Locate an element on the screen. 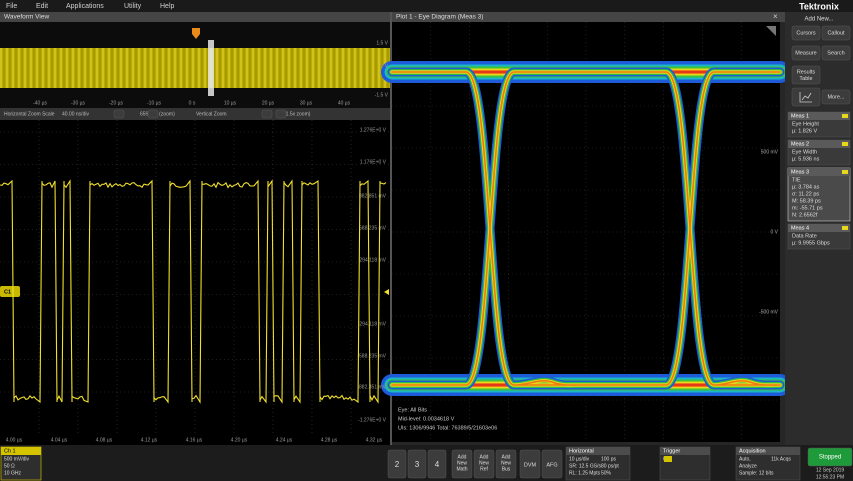 The width and height of the screenshot is (853, 481). eye-info: Eye: All Bits is located at coordinates (412, 410).